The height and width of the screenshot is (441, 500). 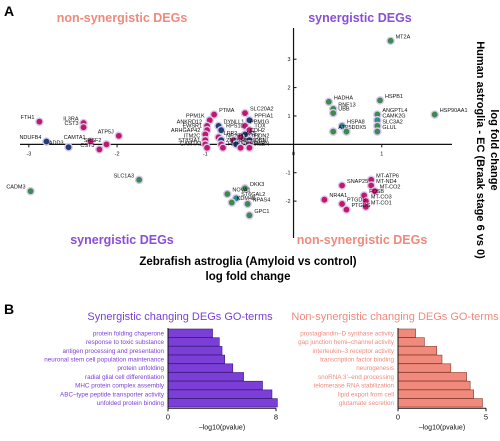 What do you see at coordinates (140, 368) in the screenshot?
I see `go-term-label-protein-unfolding: protein unfolding` at bounding box center [140, 368].